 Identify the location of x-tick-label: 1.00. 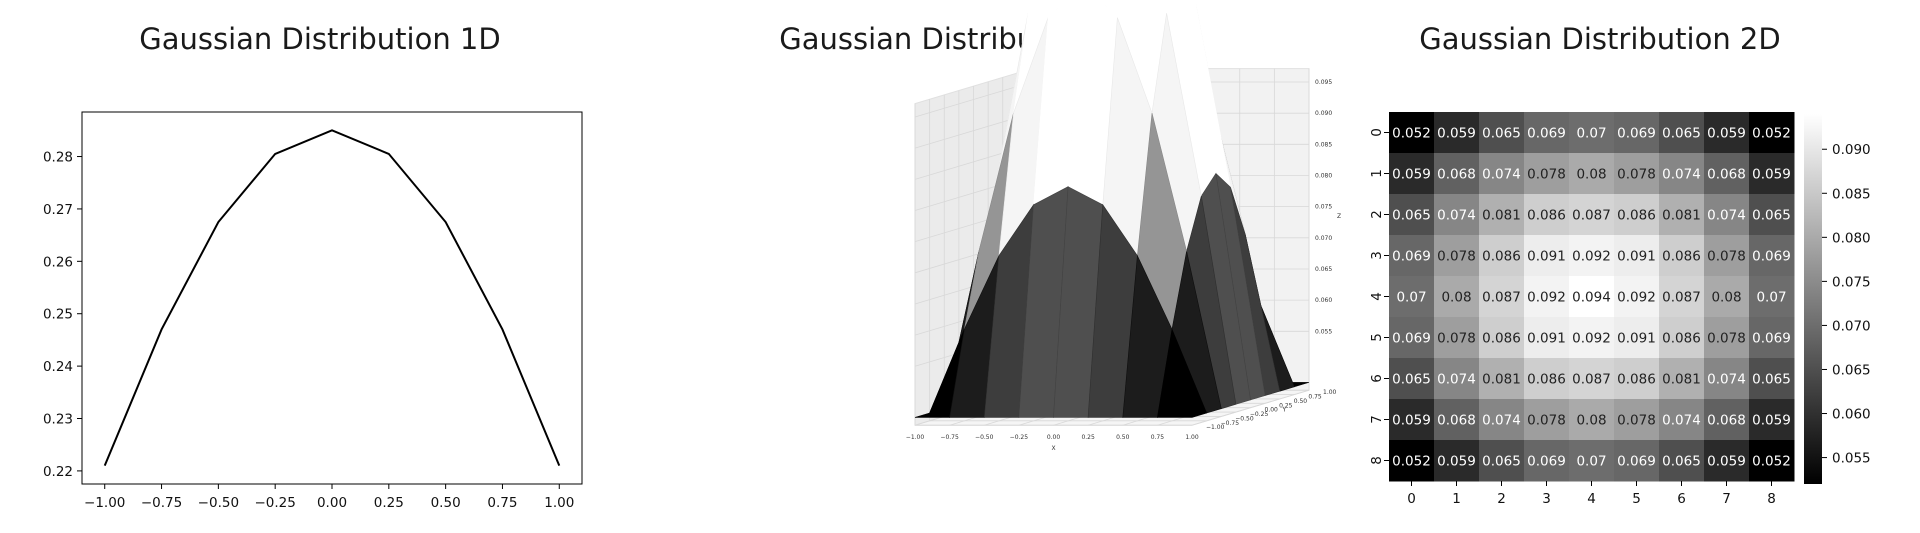
(1192, 437).